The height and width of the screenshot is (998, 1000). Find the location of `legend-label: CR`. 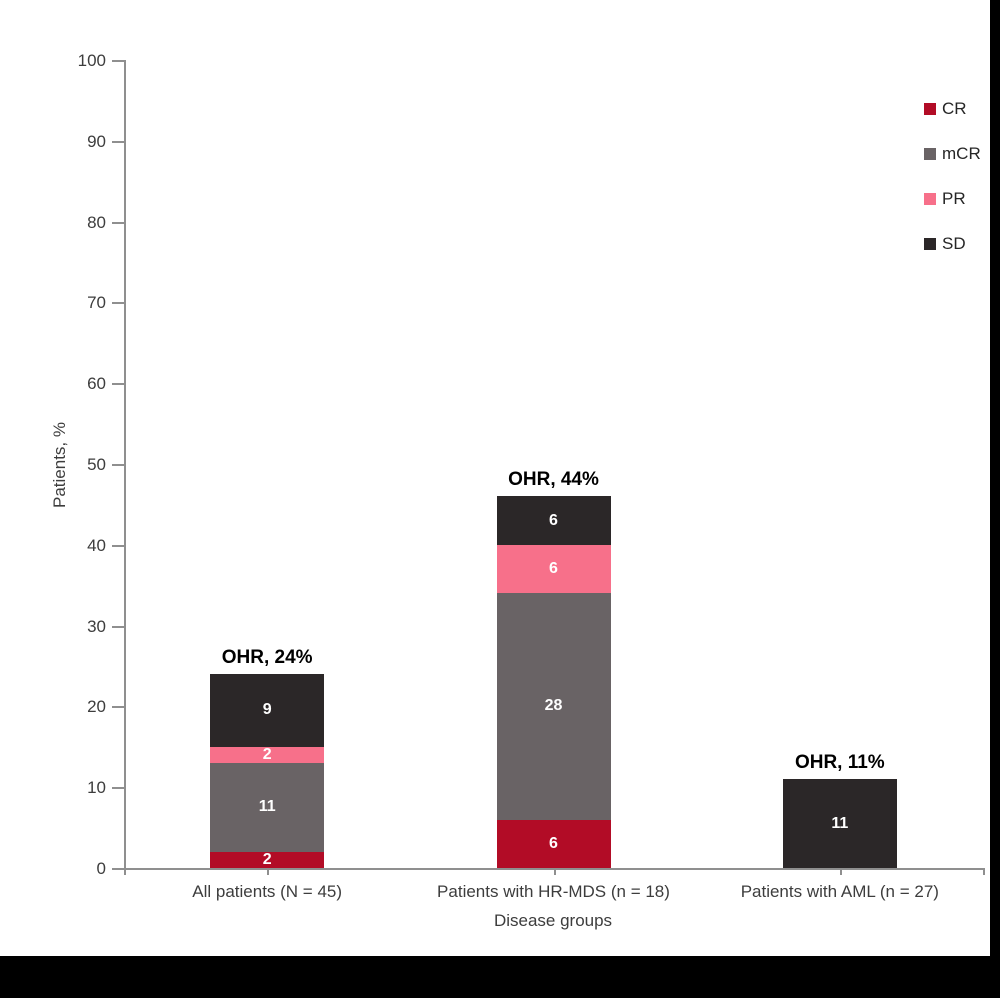

legend-label: CR is located at coordinates (954, 108).